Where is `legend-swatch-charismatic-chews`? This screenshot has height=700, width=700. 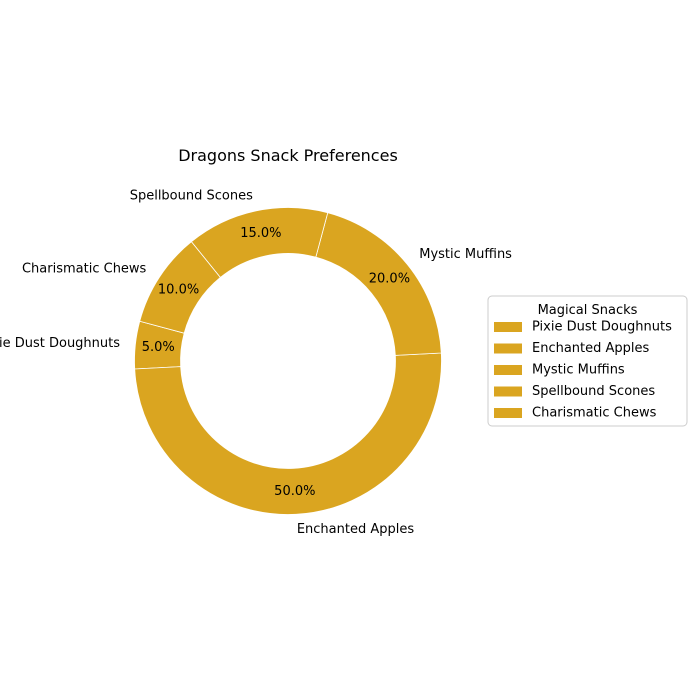
legend-swatch-charismatic-chews is located at coordinates (508, 413).